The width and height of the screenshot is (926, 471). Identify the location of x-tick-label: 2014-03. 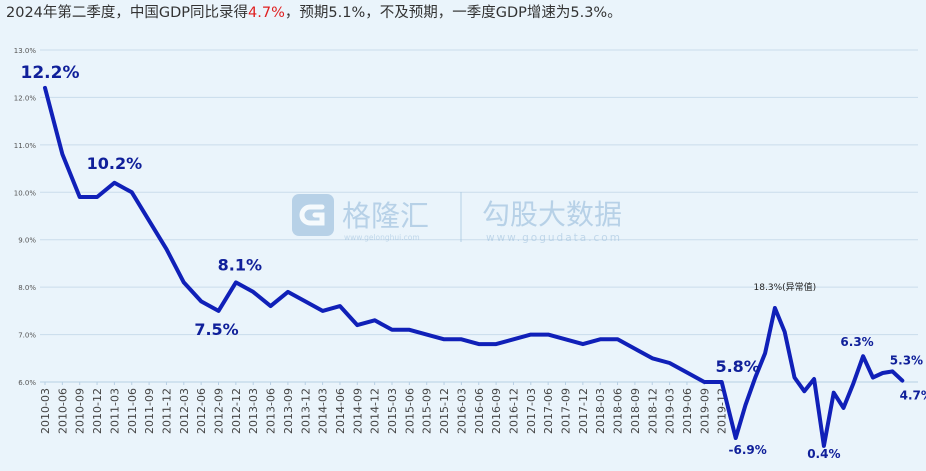
(323, 411).